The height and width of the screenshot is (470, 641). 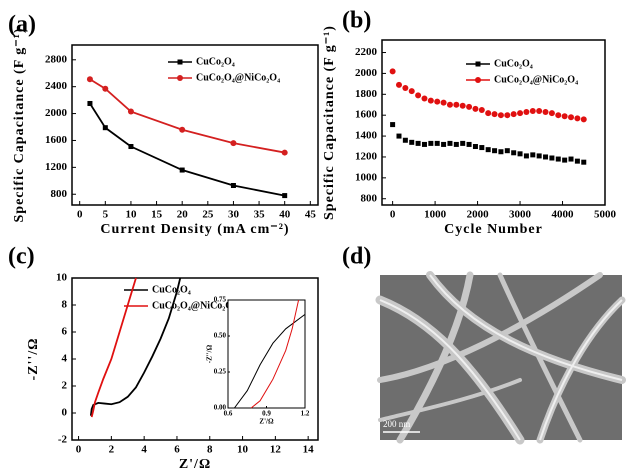 I want to click on panel-label: (a), so click(x=22, y=25).